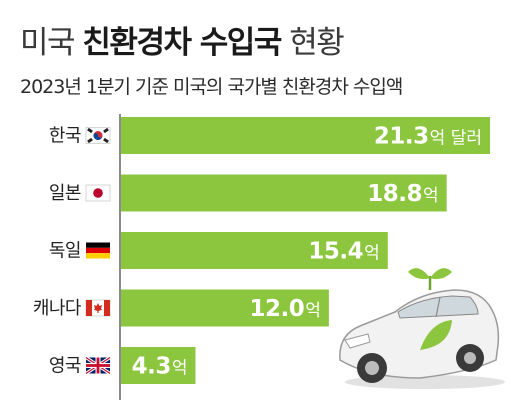 This screenshot has height=400, width=511. Describe the element at coordinates (211, 87) in the screenshot. I see `chart-subtitle: 2023년 1분기 기준 미국의 국가별 친환경차 수입액` at that location.